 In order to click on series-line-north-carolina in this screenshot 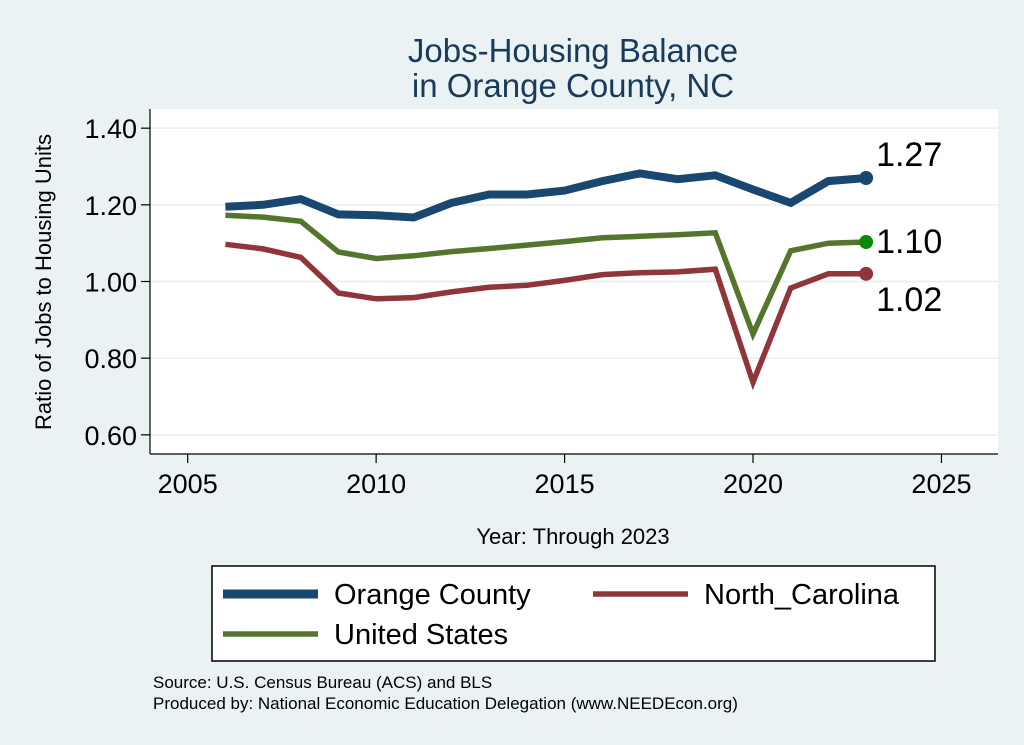, I will do `click(546, 316)`.